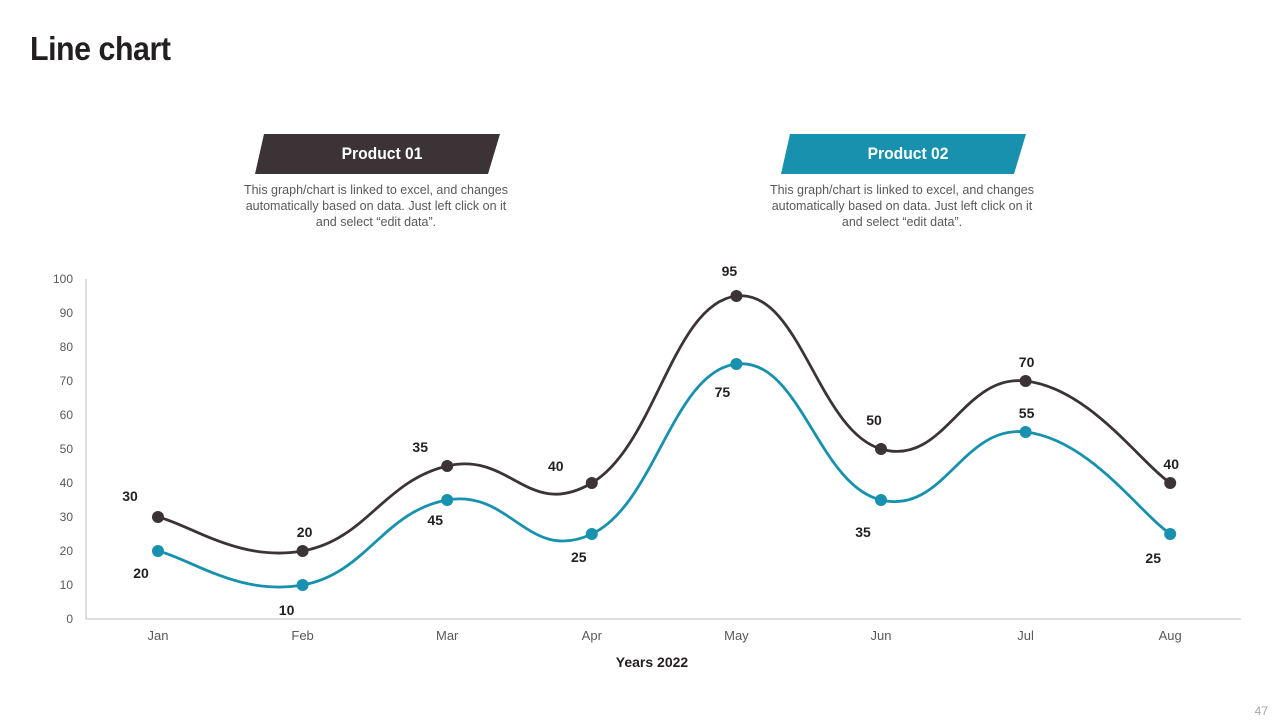  I want to click on legend-product-01-shape, so click(377, 154).